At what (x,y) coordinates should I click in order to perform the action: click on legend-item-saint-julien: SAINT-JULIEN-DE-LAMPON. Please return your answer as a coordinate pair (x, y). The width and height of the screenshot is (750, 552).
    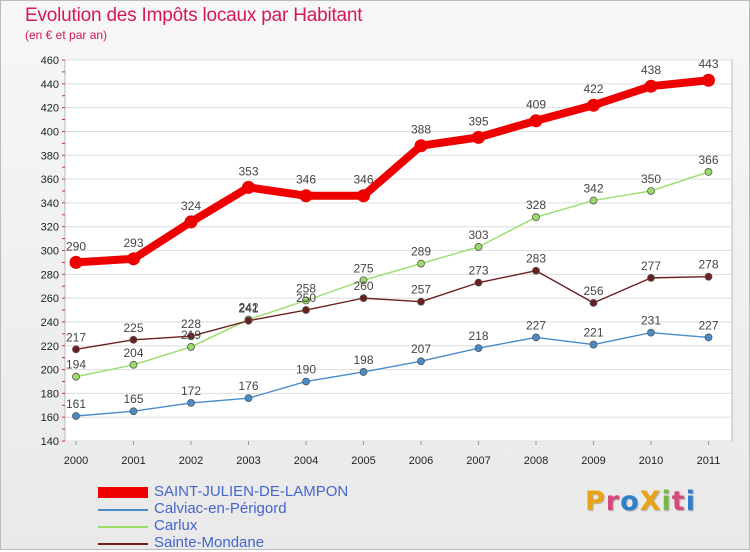
    Looking at the image, I should click on (238, 492).